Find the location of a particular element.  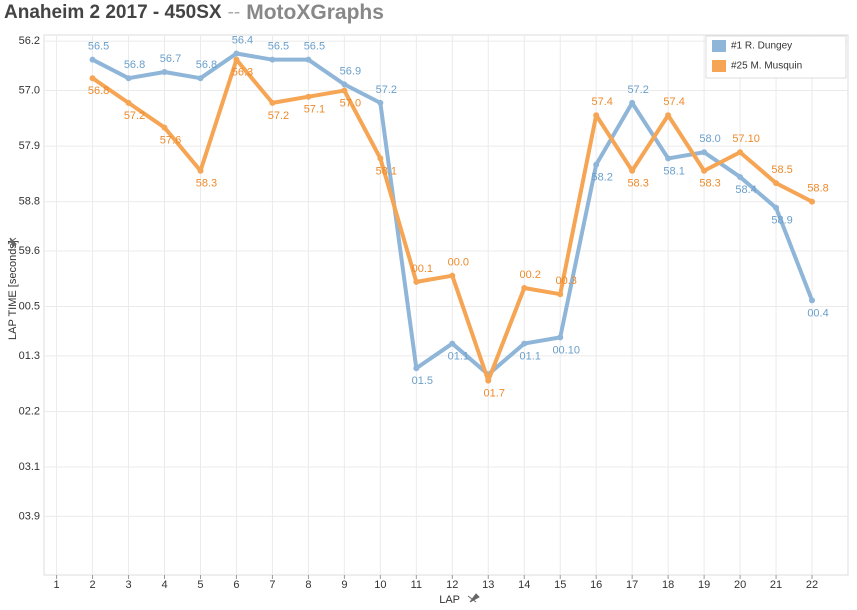

y-tick-label: 00.5 is located at coordinates (29, 306).